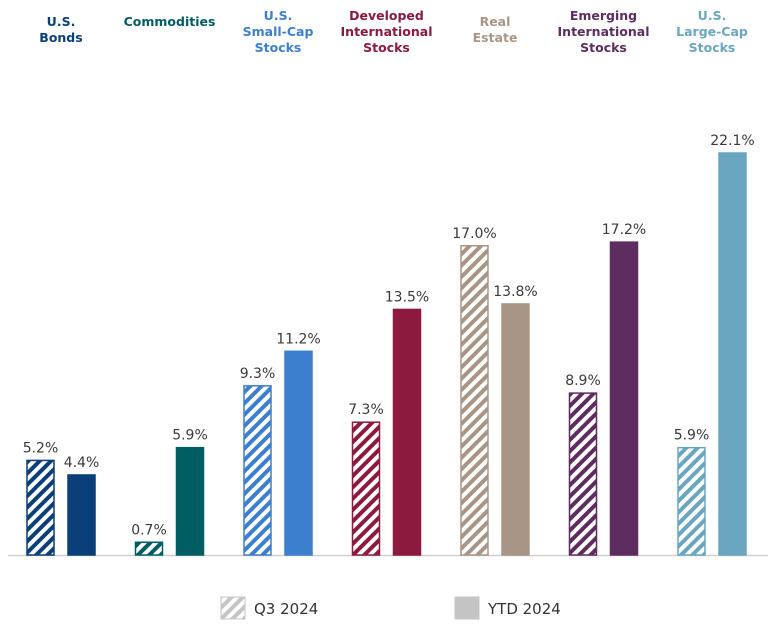 This screenshot has width=768, height=630. What do you see at coordinates (149, 530) in the screenshot?
I see `data-label: 0.7%` at bounding box center [149, 530].